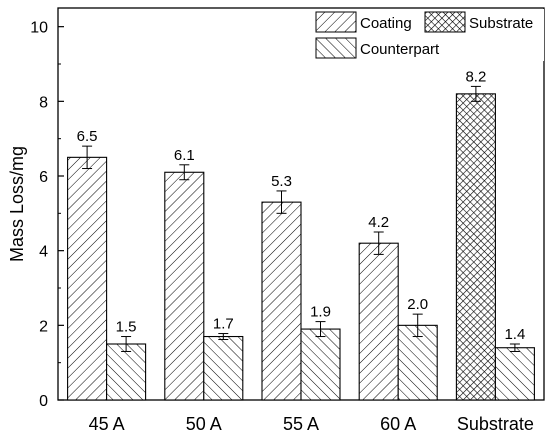 This screenshot has width=550, height=438. I want to click on data-label: 1.7, so click(223, 324).